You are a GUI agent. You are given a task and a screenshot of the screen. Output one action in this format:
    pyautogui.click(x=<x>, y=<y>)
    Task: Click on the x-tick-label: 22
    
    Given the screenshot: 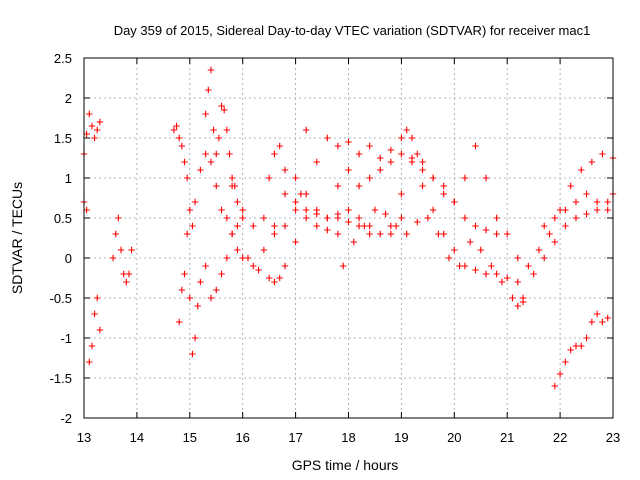 What is the action you would take?
    pyautogui.click(x=560, y=437)
    